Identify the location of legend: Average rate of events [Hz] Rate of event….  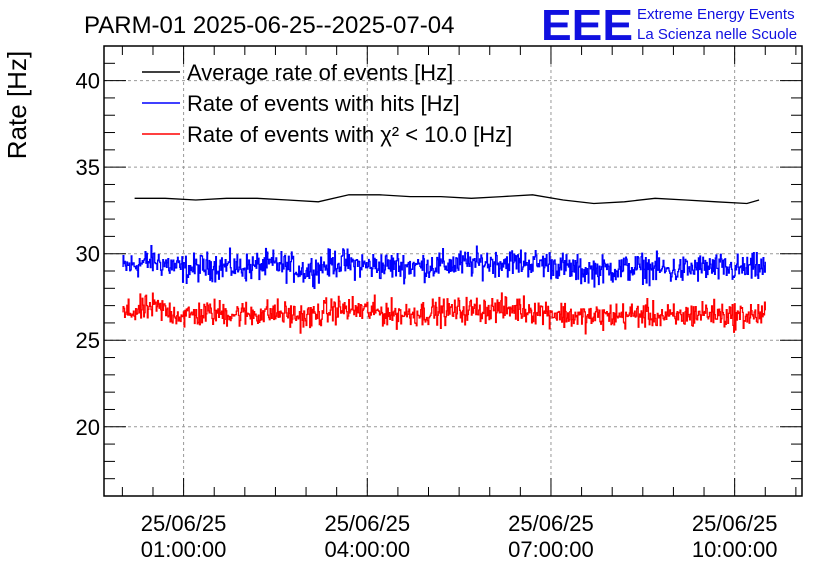
(327, 103).